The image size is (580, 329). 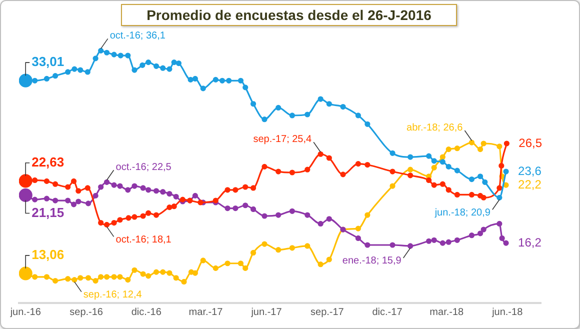 I want to click on x-tick-label: sep.-16, so click(x=87, y=312).